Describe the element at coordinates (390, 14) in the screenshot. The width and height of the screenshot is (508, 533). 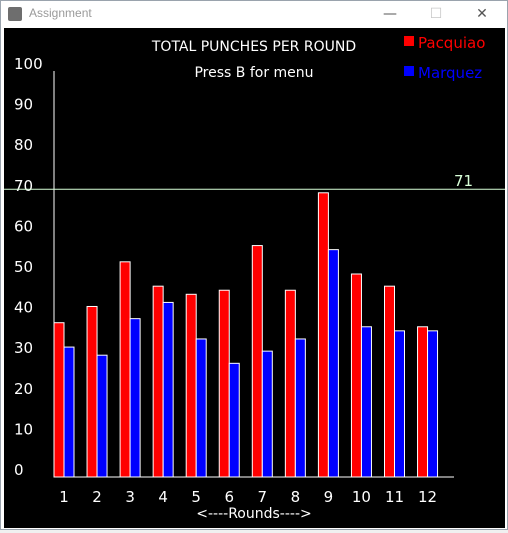
I see `minimize-button: —` at that location.